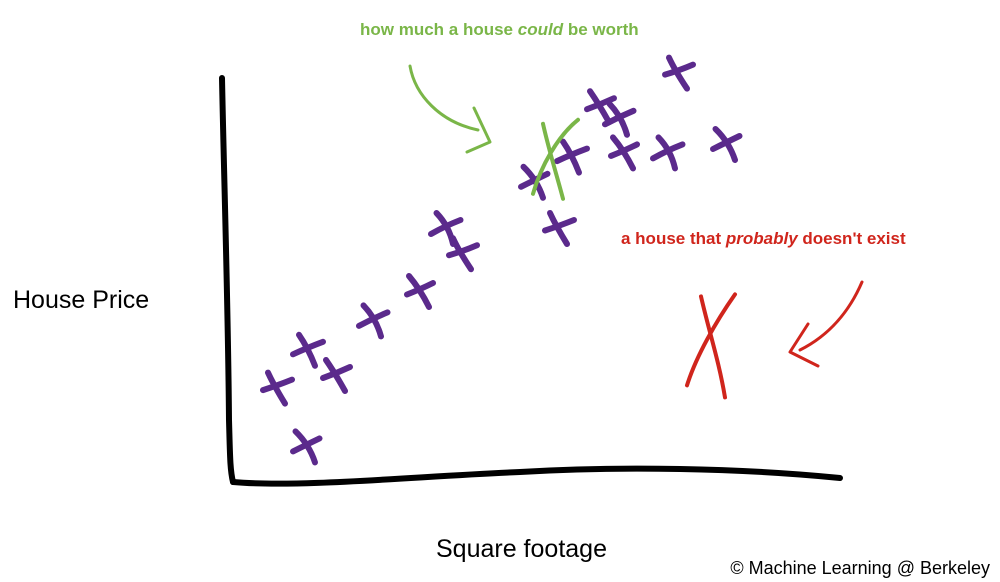 Image resolution: width=1000 pixels, height=582 pixels. What do you see at coordinates (444, 98) in the screenshot?
I see `green-arrow-shaft` at bounding box center [444, 98].